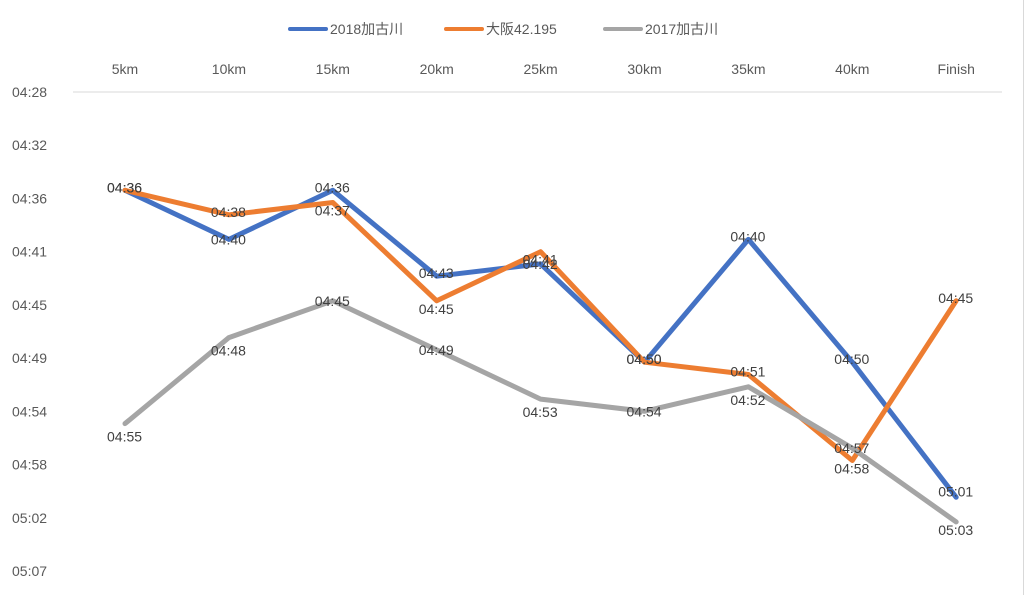  I want to click on legend-label: 大阪42.195, so click(521, 29).